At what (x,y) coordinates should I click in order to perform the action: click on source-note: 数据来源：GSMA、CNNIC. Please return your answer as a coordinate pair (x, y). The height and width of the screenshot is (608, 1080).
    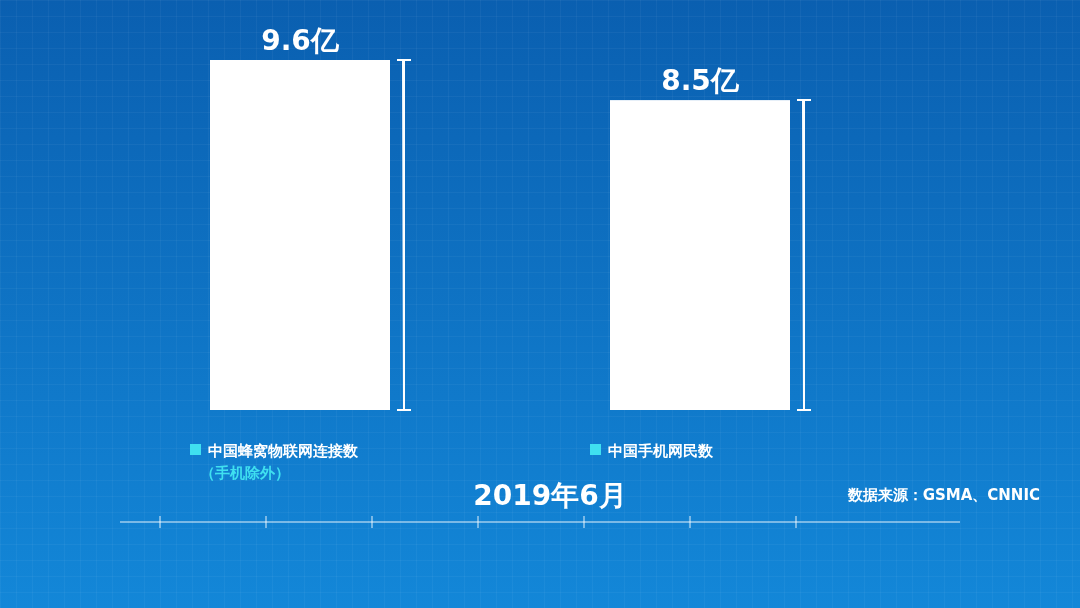
    Looking at the image, I should click on (943, 495).